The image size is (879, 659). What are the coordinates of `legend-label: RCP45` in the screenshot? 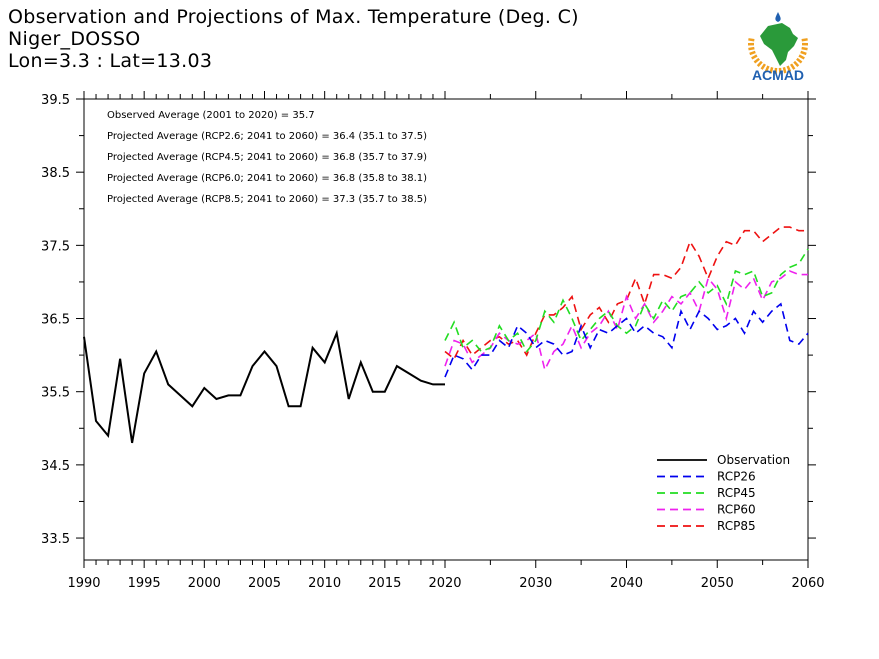 It's located at (736, 493).